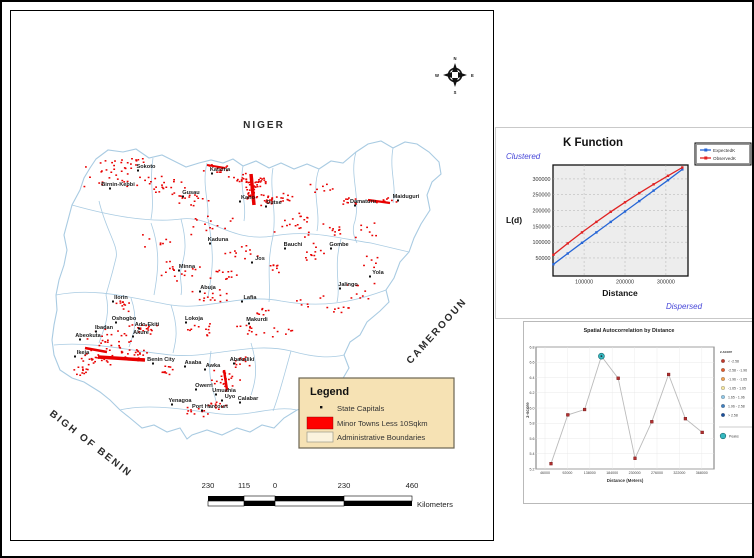 Image resolution: width=754 pixels, height=558 pixels. Describe the element at coordinates (736, 406) in the screenshot. I see `ac-legend-entry: 1.96 - 2.58` at that location.